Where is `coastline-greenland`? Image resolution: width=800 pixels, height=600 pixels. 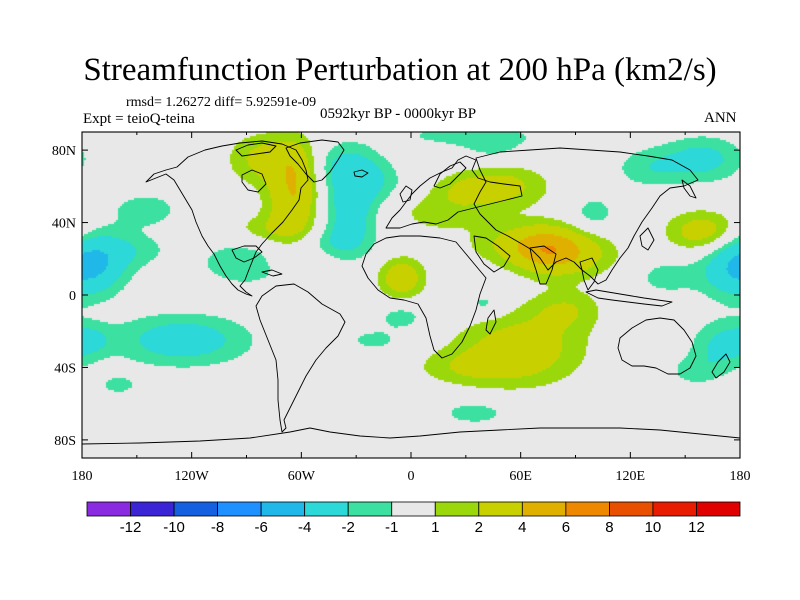
coastline-greenland is located at coordinates (315, 161).